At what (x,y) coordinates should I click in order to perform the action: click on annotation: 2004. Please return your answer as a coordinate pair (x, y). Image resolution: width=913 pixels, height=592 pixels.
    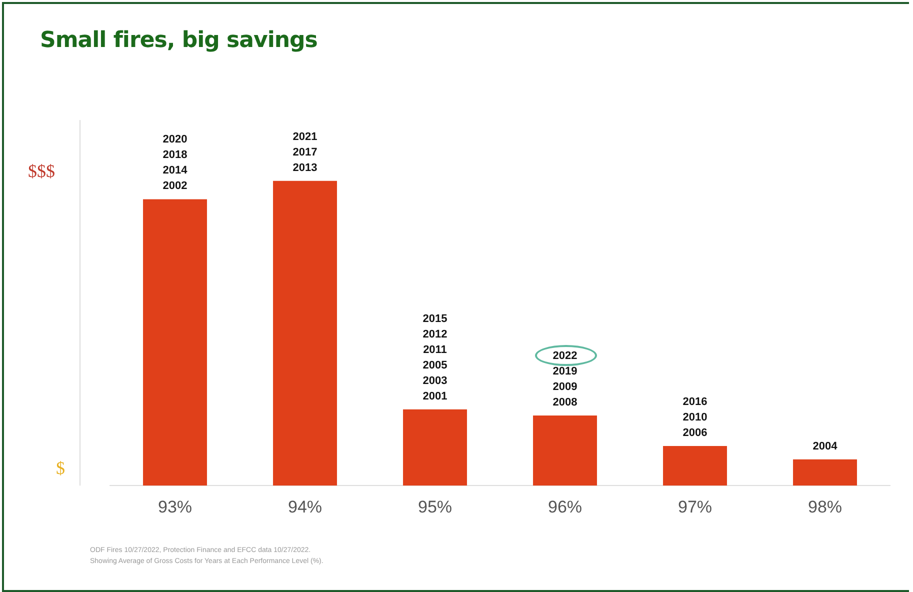
    Looking at the image, I should click on (825, 446).